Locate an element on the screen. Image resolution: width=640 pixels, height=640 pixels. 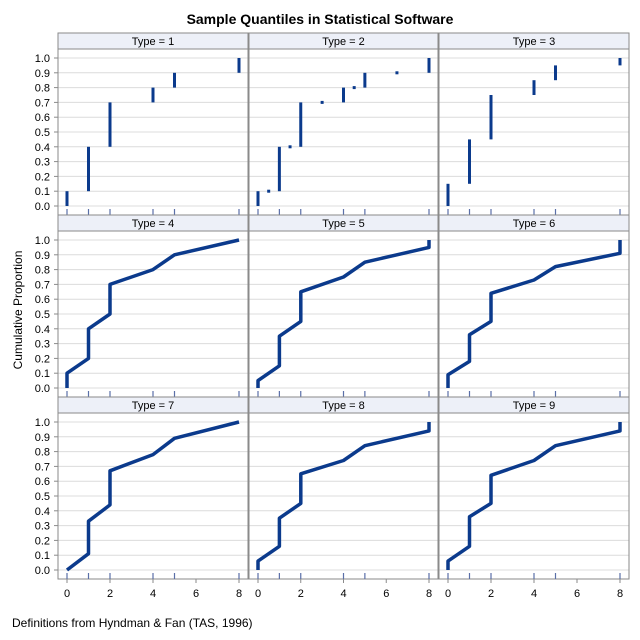
chart-title: Sample Quantiles in Statistical Software is located at coordinates (320, 19).